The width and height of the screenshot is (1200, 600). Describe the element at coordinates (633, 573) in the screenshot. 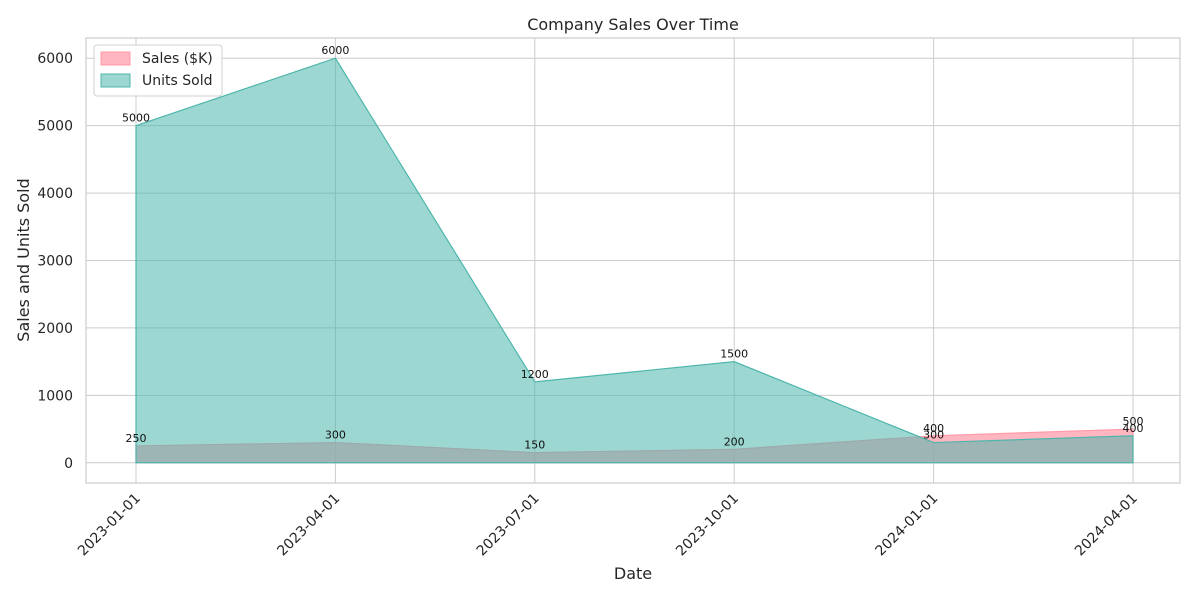

I see `x-axis-label: Date` at that location.